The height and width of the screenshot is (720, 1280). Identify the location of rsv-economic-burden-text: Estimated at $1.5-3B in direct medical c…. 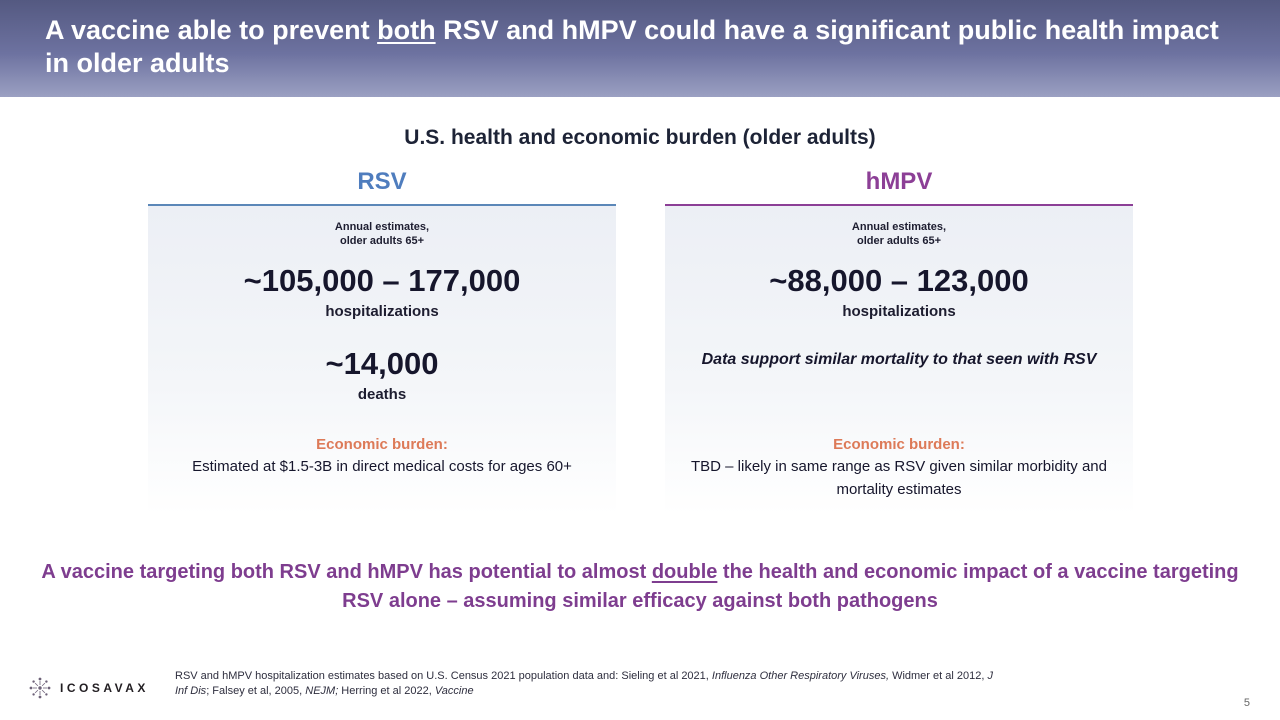
(382, 466).